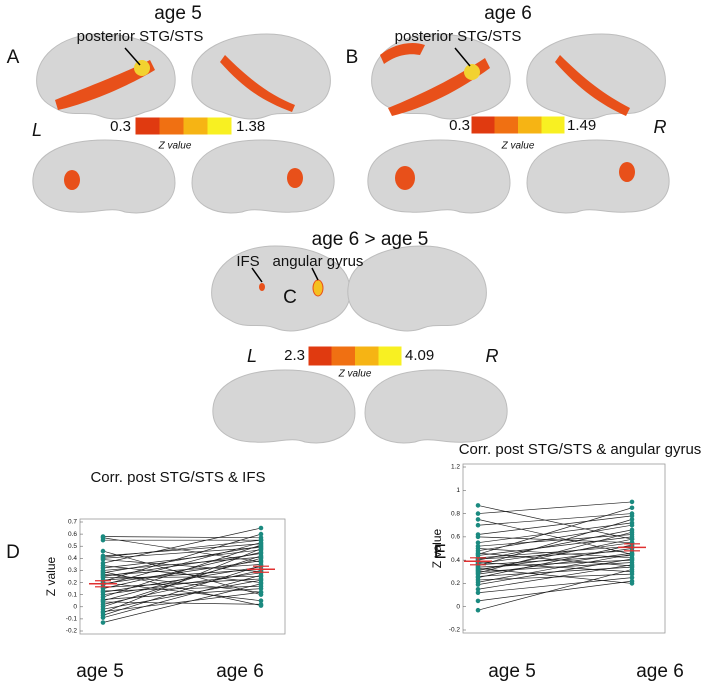  Describe the element at coordinates (455, 467) in the screenshot. I see `y-tick-label: 1.2` at that location.